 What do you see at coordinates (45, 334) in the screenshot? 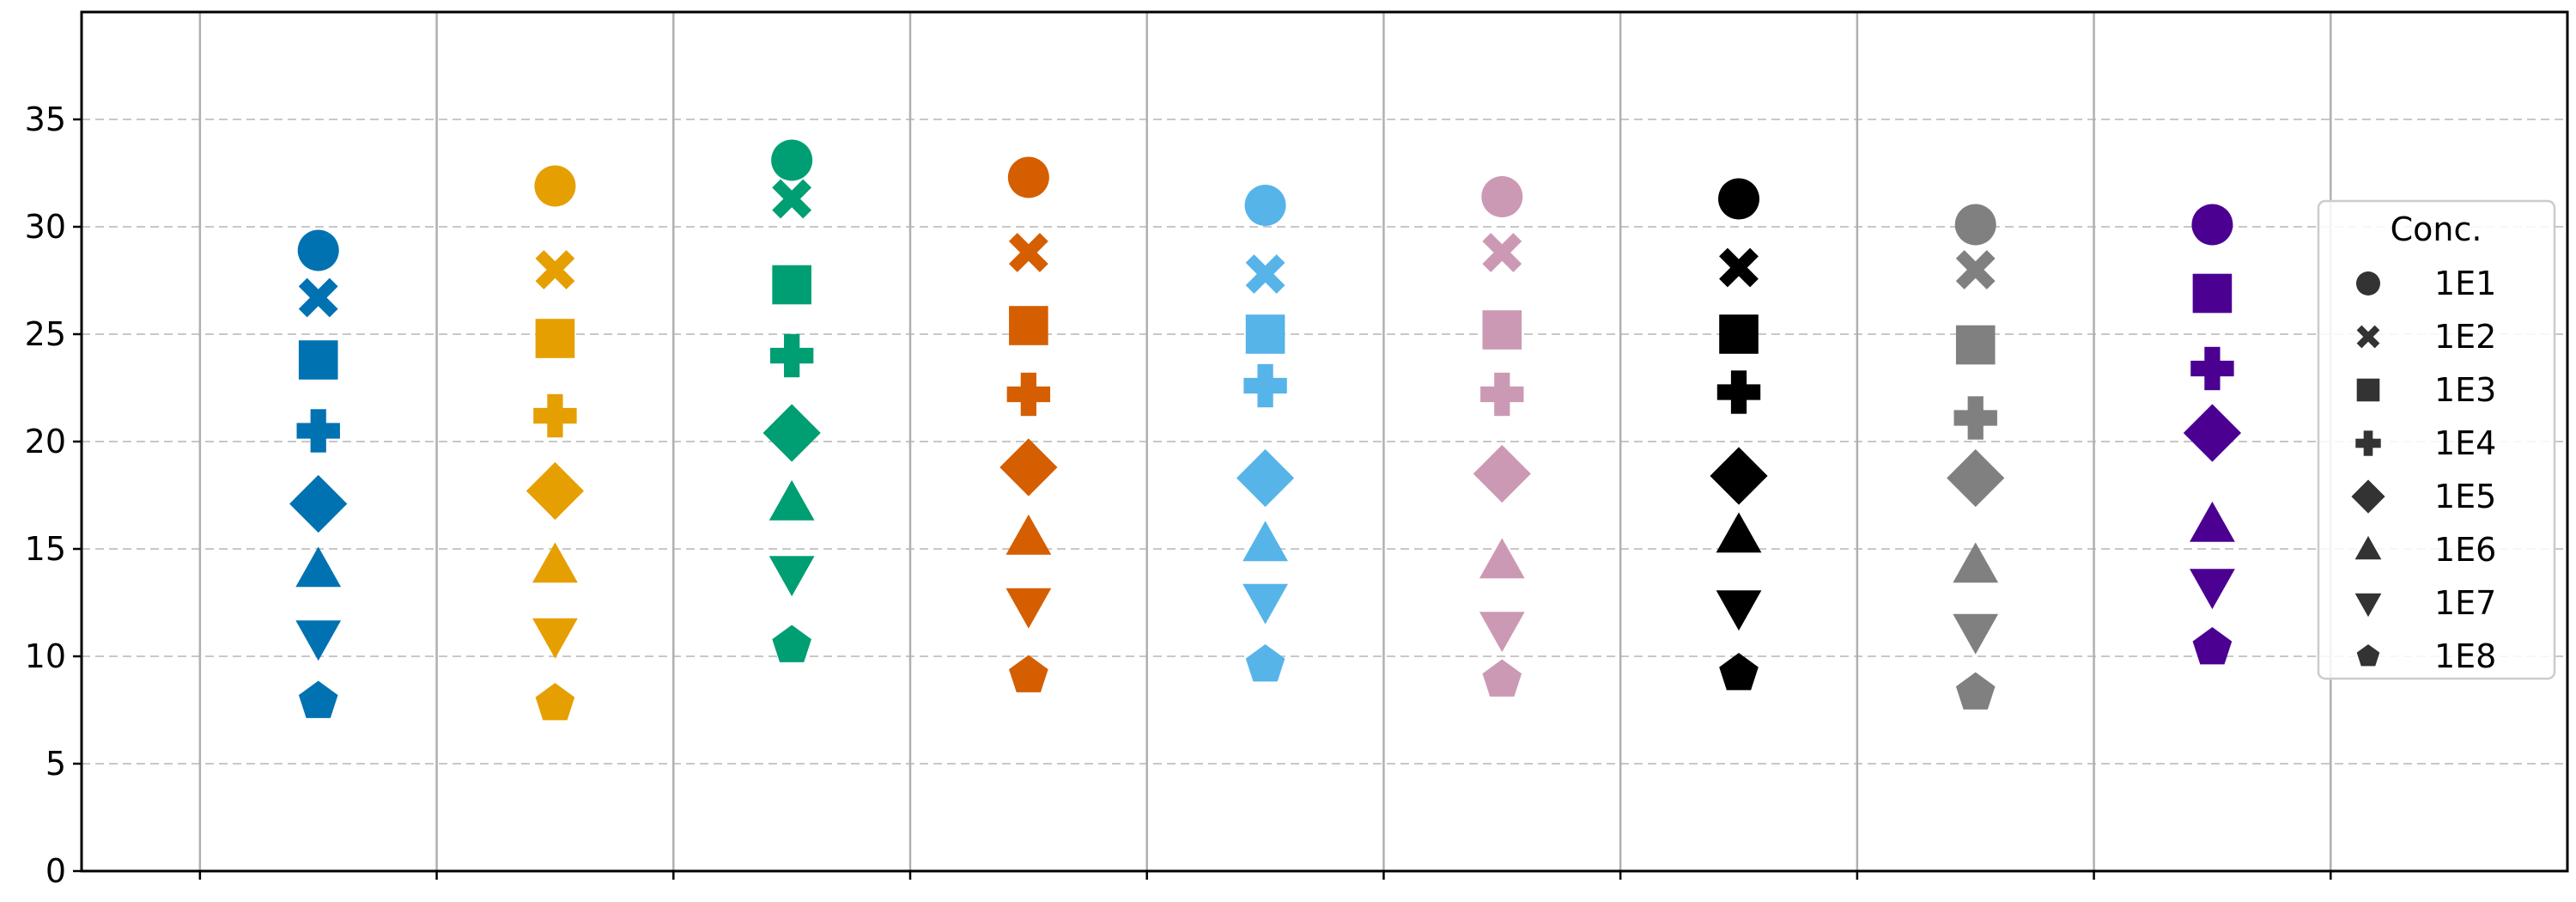
I see `y-tick-label: 25` at bounding box center [45, 334].